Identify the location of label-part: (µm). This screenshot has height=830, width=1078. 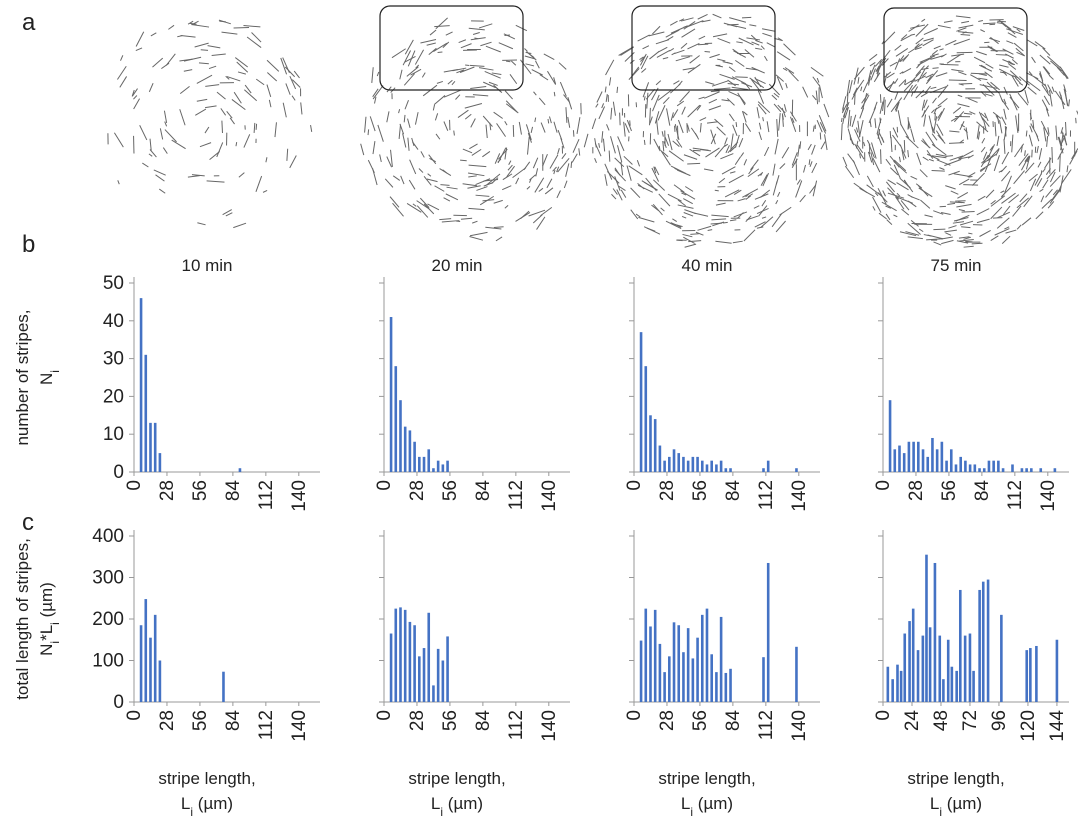
(46, 602).